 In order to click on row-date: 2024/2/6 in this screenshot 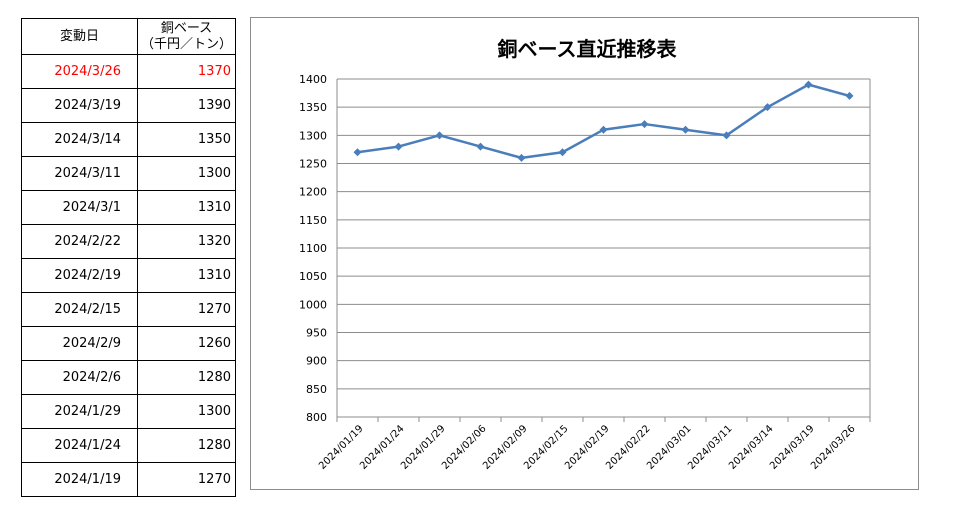, I will do `click(79, 377)`.